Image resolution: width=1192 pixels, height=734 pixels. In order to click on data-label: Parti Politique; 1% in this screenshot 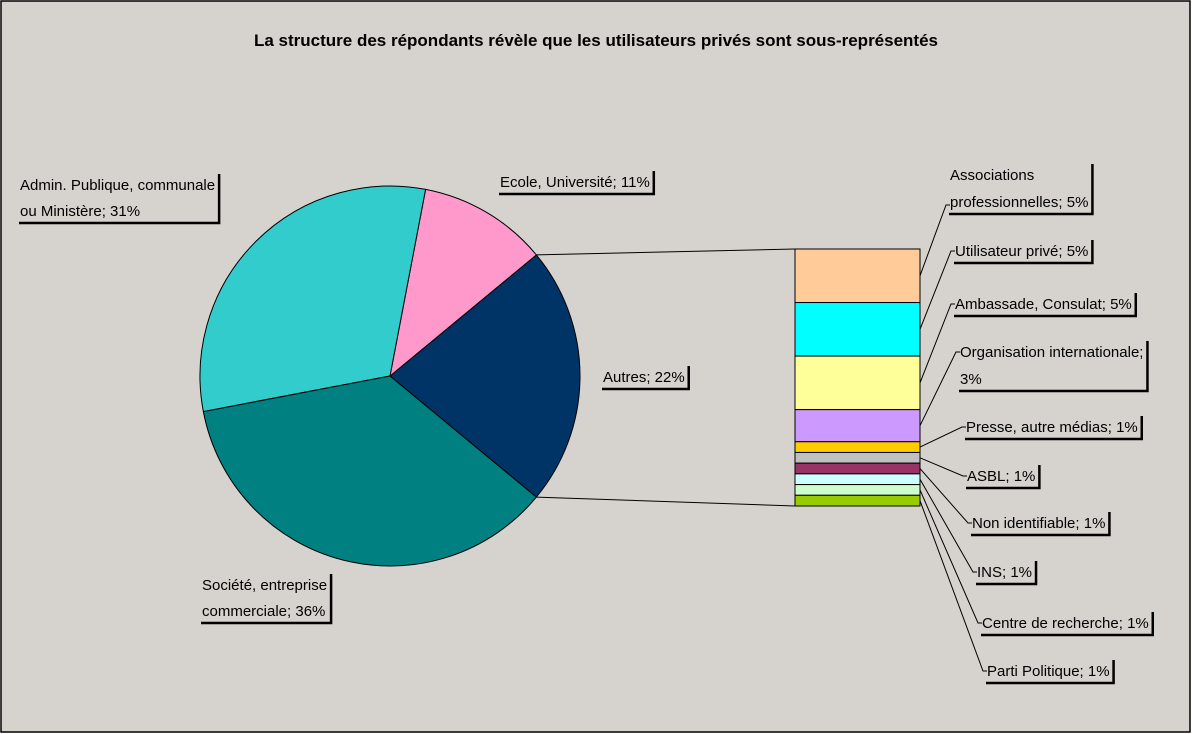, I will do `click(1048, 671)`.